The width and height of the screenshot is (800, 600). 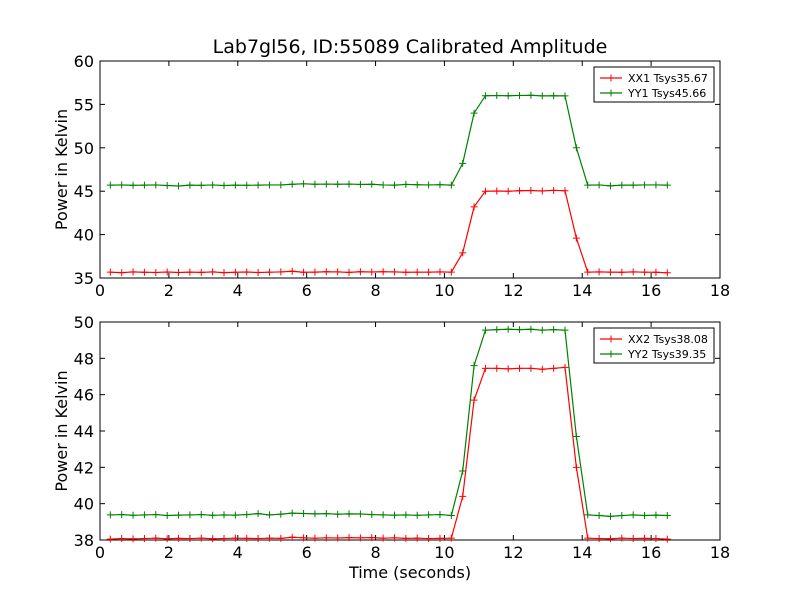 I want to click on y-tick-label: 48, so click(x=84, y=358).